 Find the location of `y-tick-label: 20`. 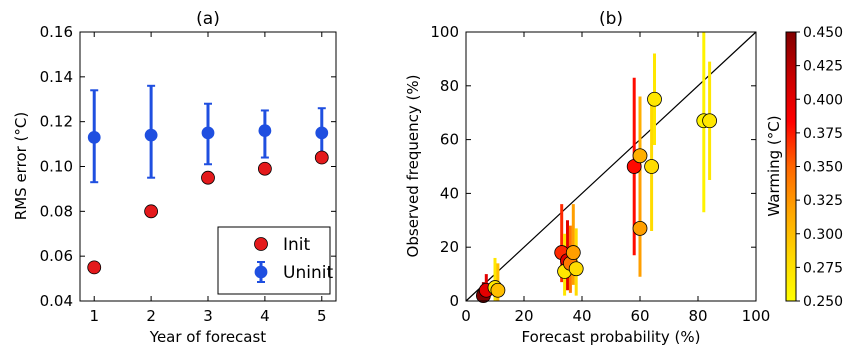

y-tick-label: 20 is located at coordinates (449, 247).